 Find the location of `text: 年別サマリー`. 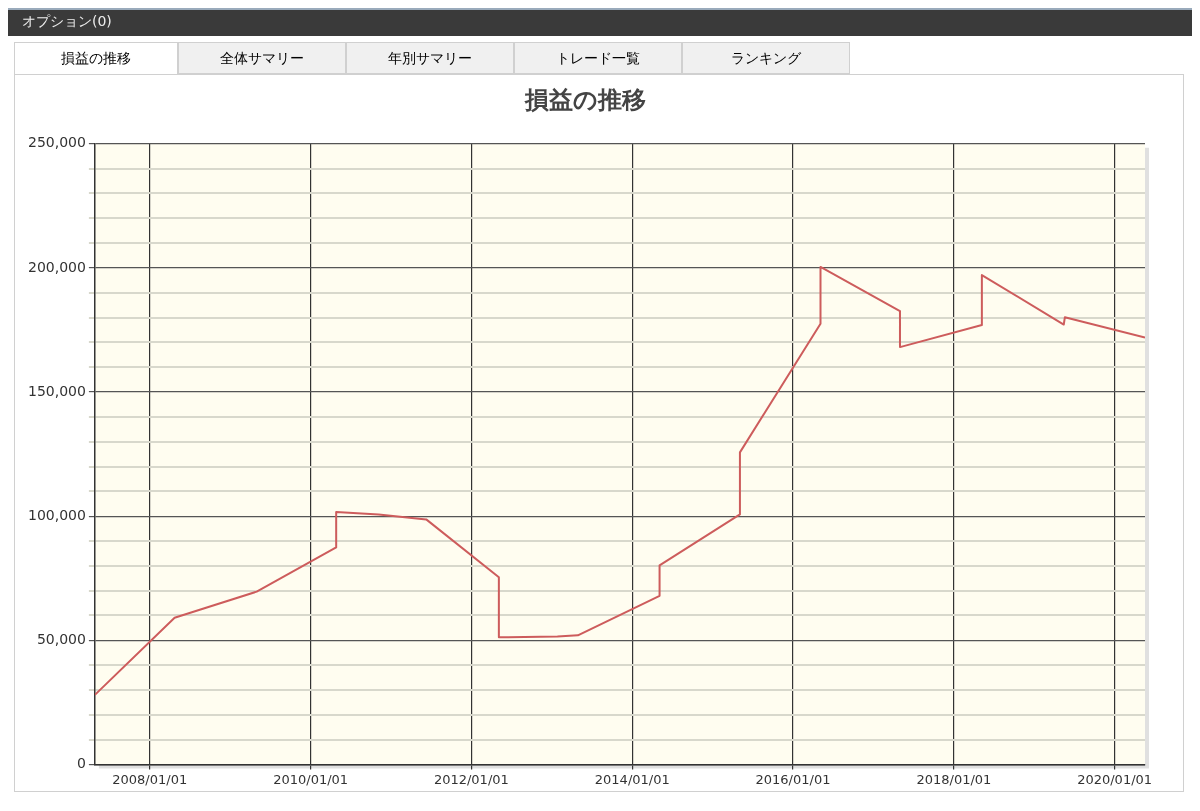

text: 年別サマリー is located at coordinates (430, 58).